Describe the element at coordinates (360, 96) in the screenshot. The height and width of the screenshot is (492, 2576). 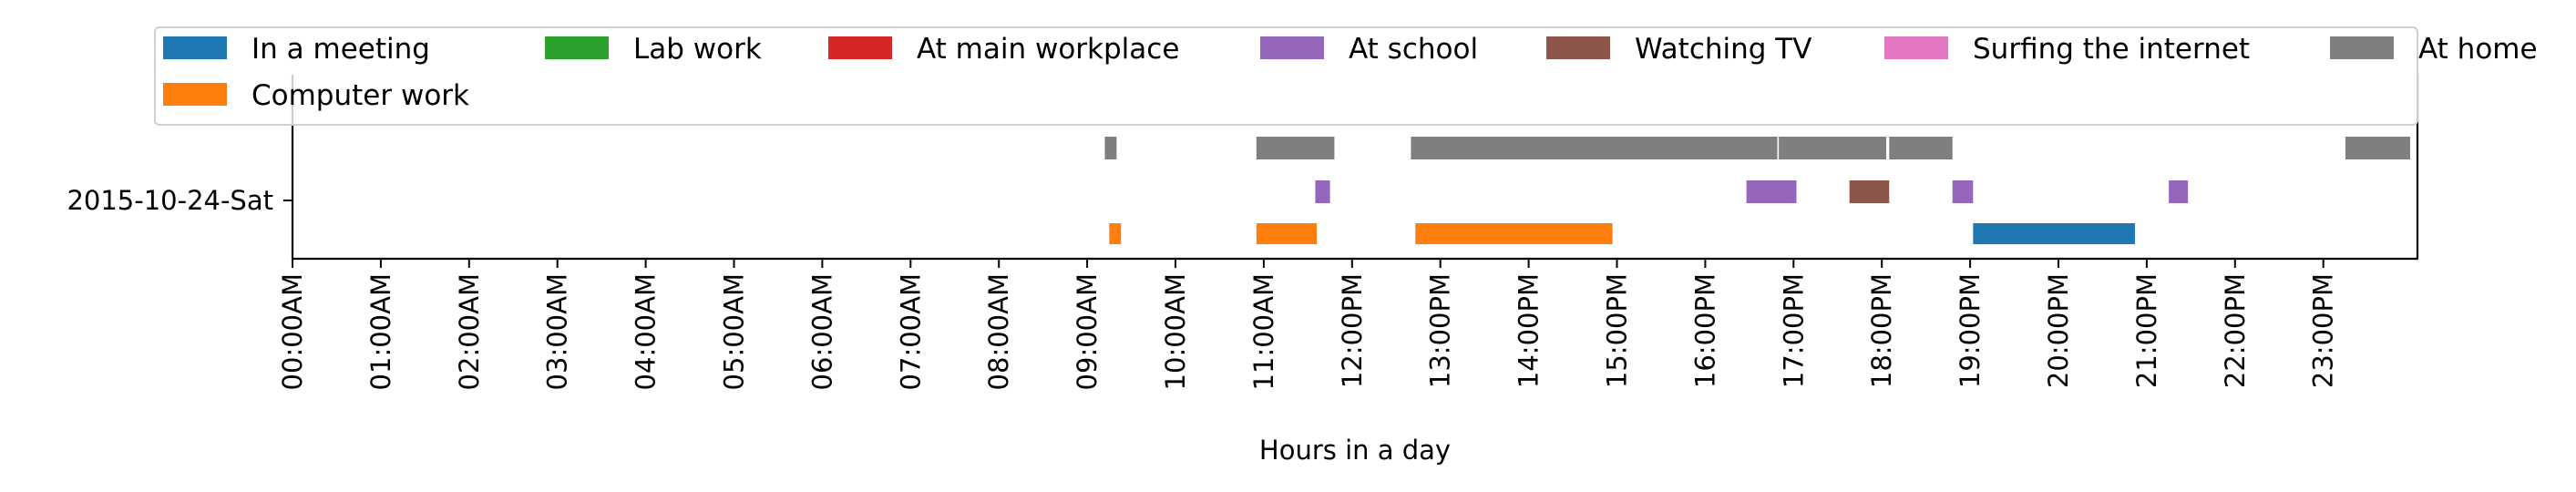
I see `legend-label-computer-work: Computer work` at that location.